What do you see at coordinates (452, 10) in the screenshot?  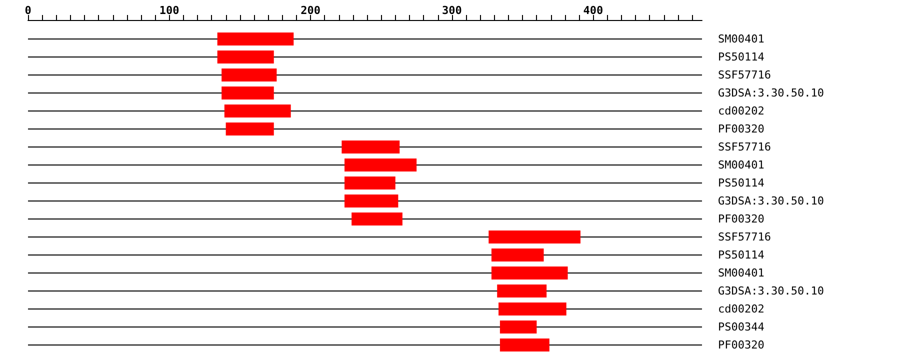 I see `x-tick-label: 300` at bounding box center [452, 10].